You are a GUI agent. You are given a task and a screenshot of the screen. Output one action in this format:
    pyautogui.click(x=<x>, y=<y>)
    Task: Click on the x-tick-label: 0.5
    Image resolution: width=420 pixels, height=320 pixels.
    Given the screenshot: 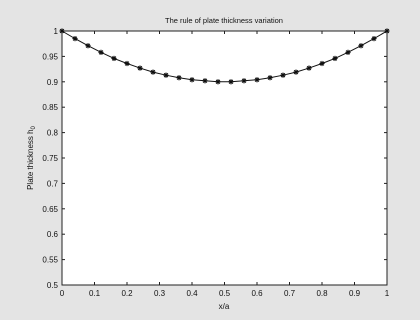 What is the action you would take?
    pyautogui.click(x=225, y=293)
    